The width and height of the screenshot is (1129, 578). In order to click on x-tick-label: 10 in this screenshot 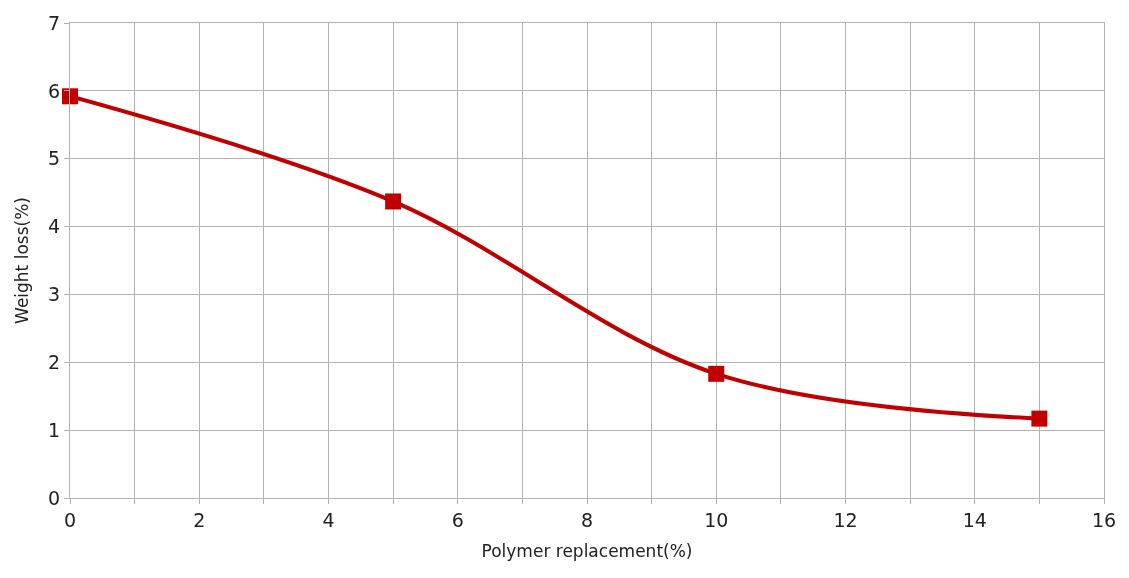, I will do `click(716, 519)`.